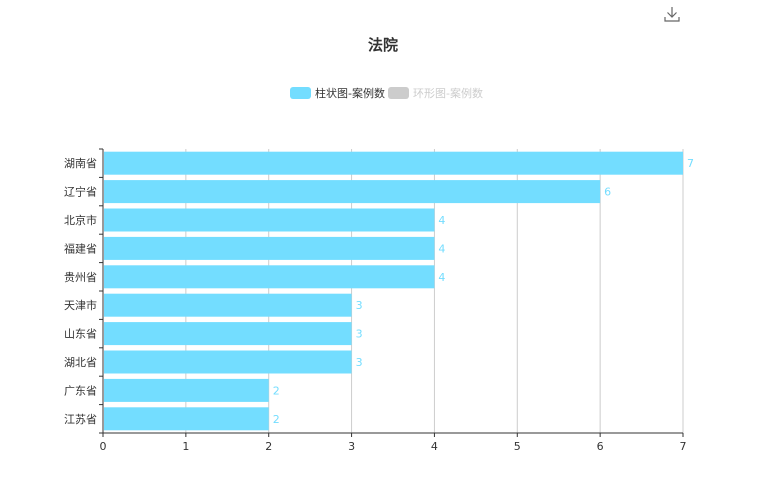 The width and height of the screenshot is (766, 500). Describe the element at coordinates (80, 192) in the screenshot. I see `y-tick-label: 辽宁省` at that location.